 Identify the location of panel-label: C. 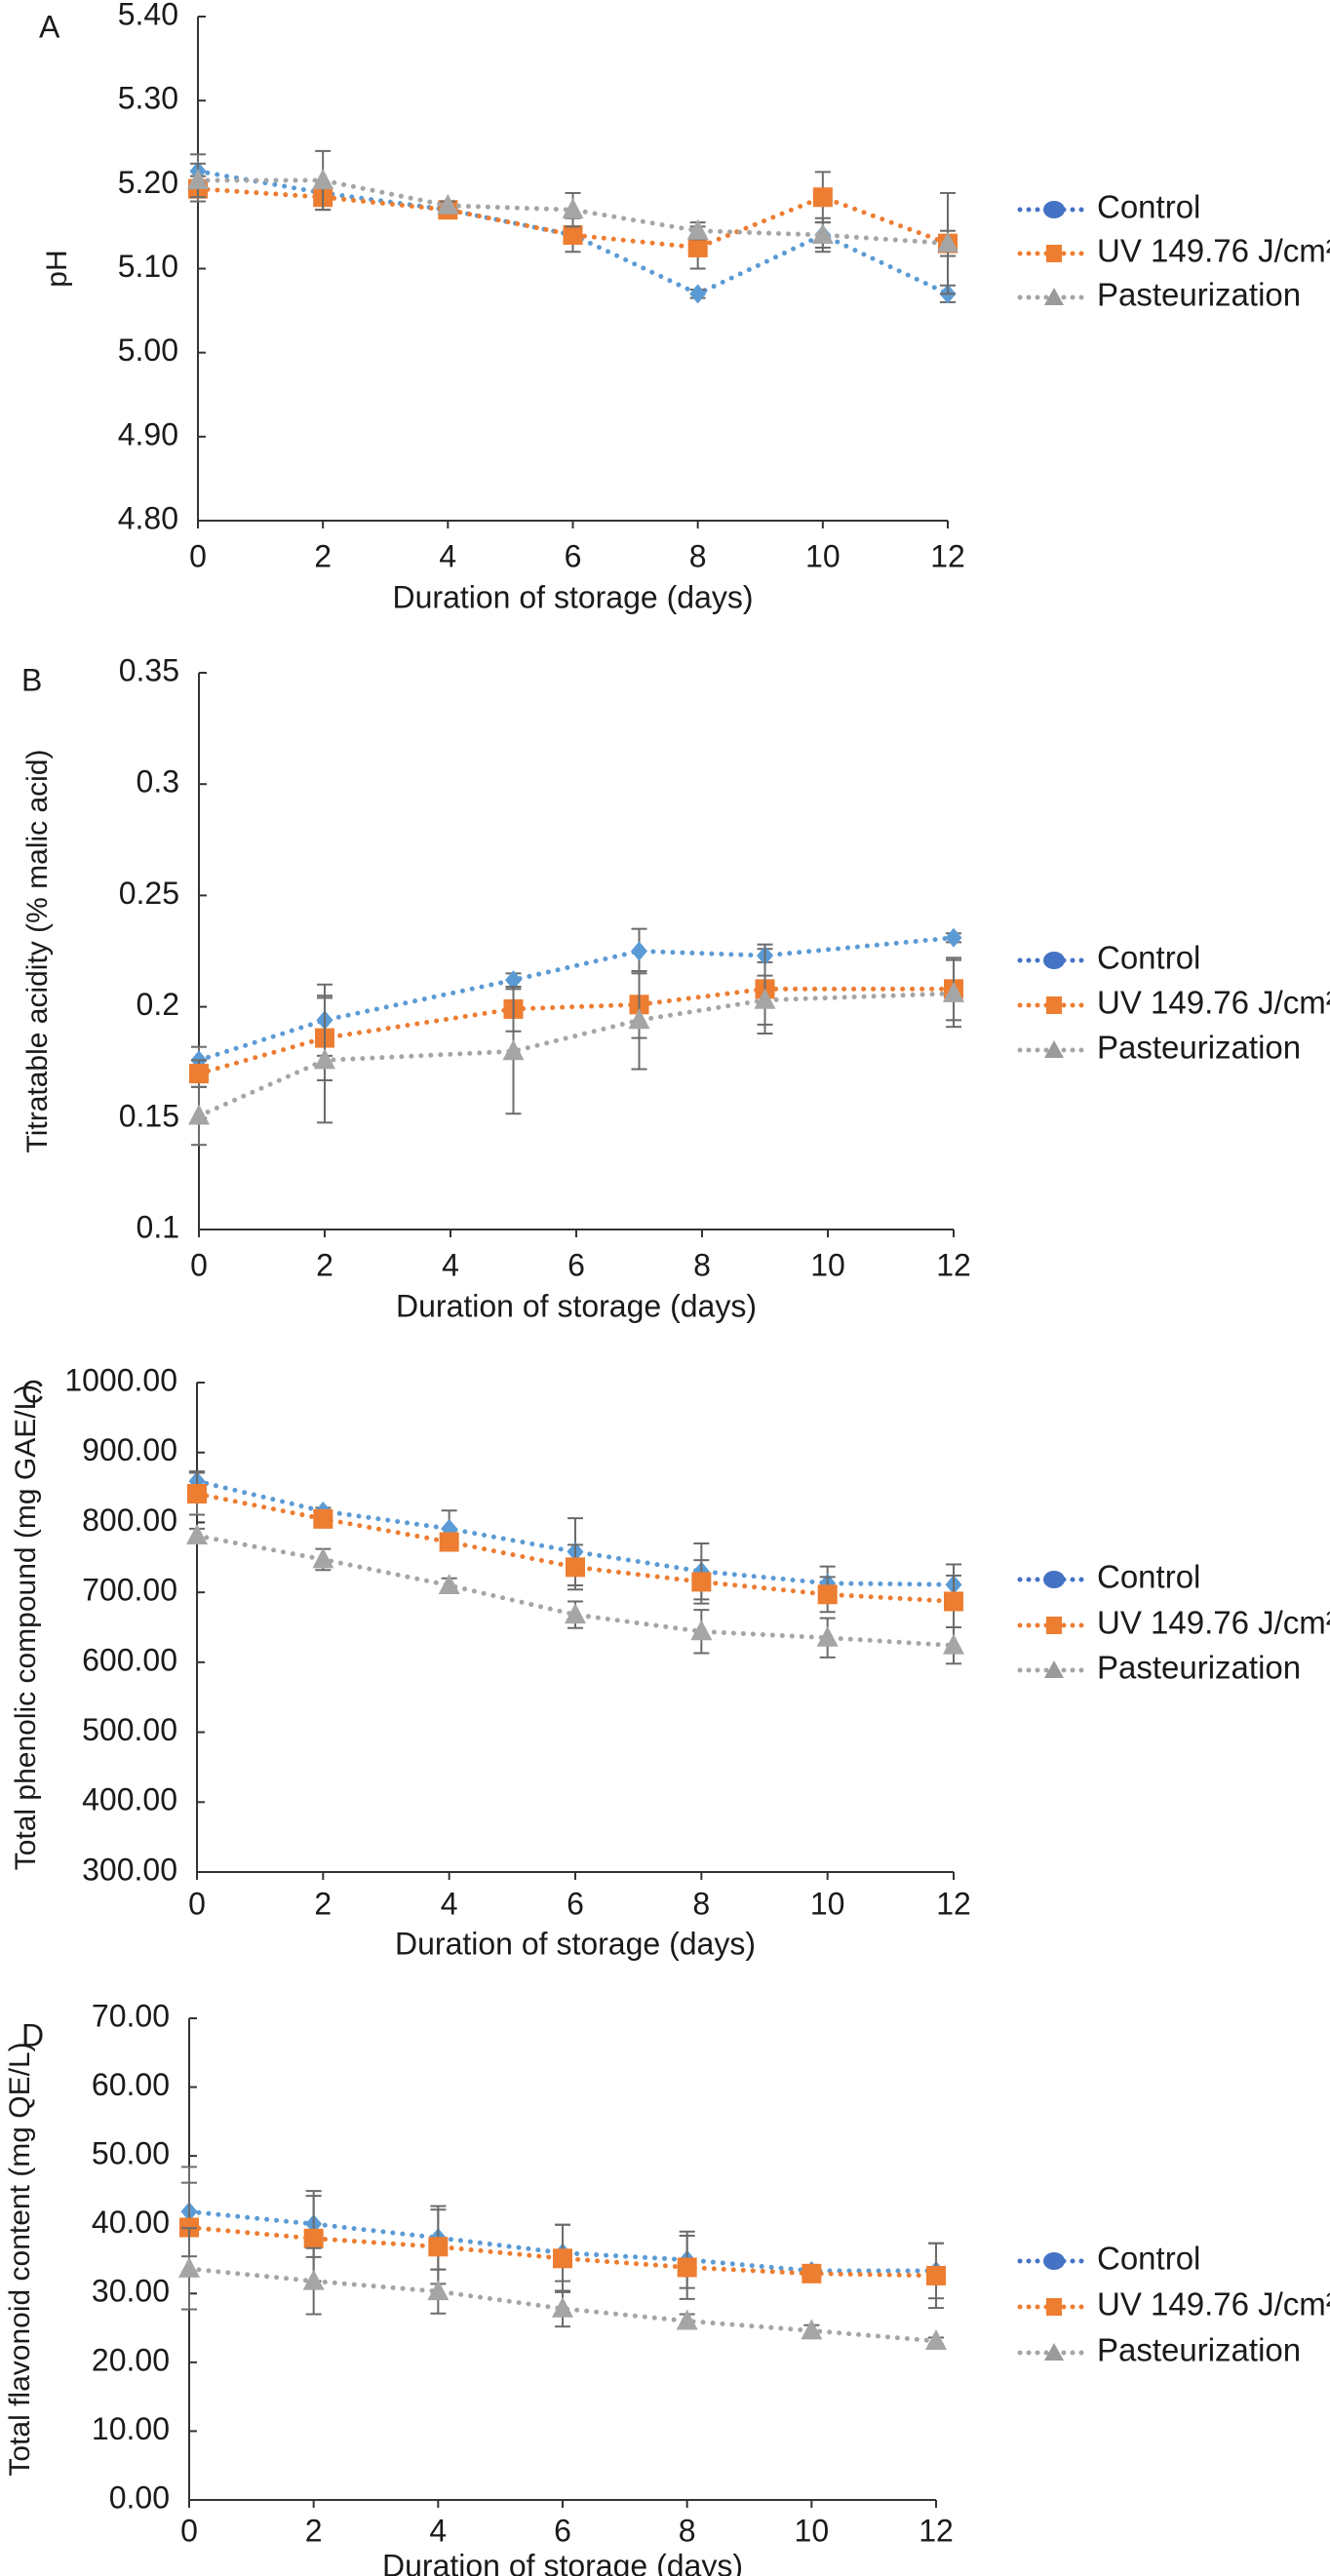
(32, 1391).